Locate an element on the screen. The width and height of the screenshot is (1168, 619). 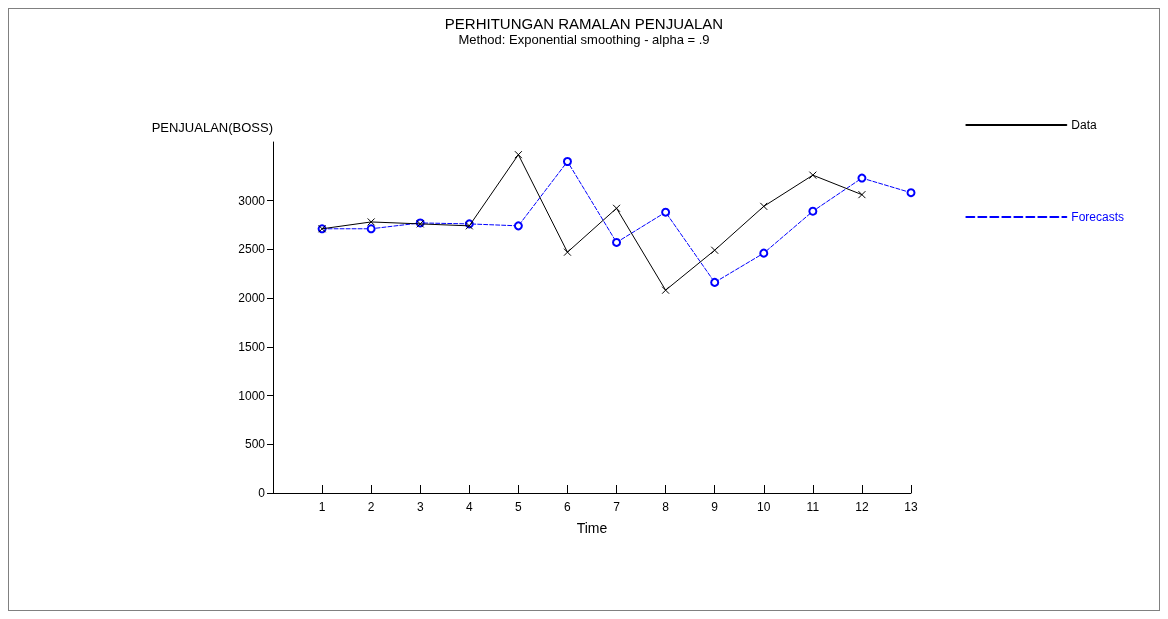
x-tick-label: 9 is located at coordinates (715, 507).